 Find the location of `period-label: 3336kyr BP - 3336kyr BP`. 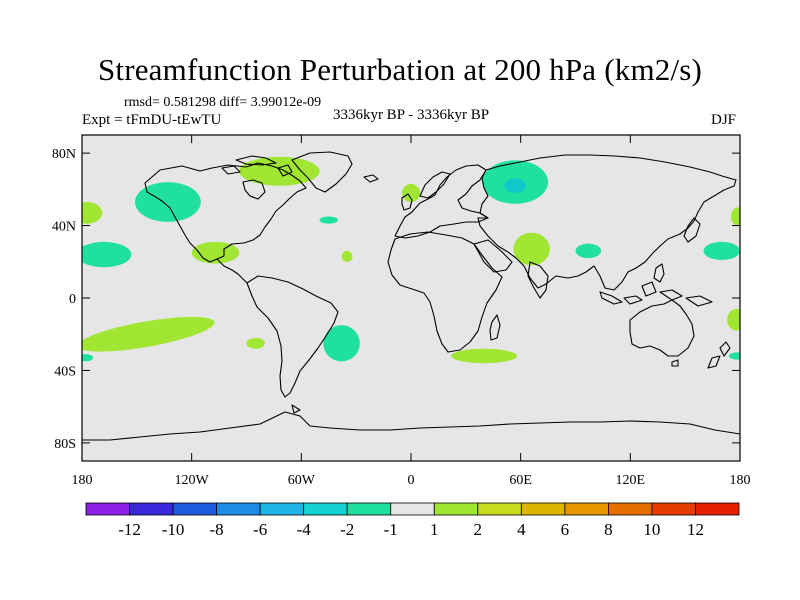

period-label: 3336kyr BP - 3336kyr BP is located at coordinates (411, 115).